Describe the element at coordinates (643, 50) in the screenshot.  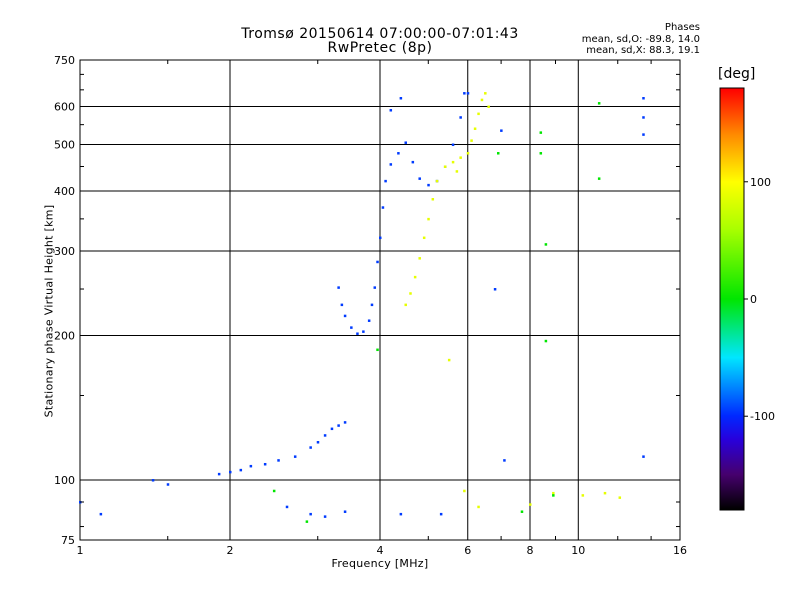
I see `phases-x-stats: mean, sd,X: 88.3, 19.1` at that location.